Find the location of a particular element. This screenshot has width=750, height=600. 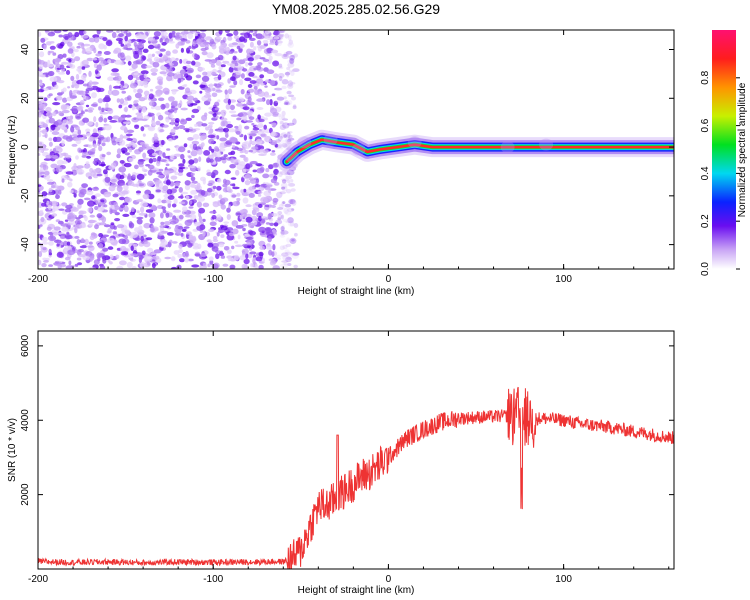

x-tick-label: -200 is located at coordinates (38, 579).